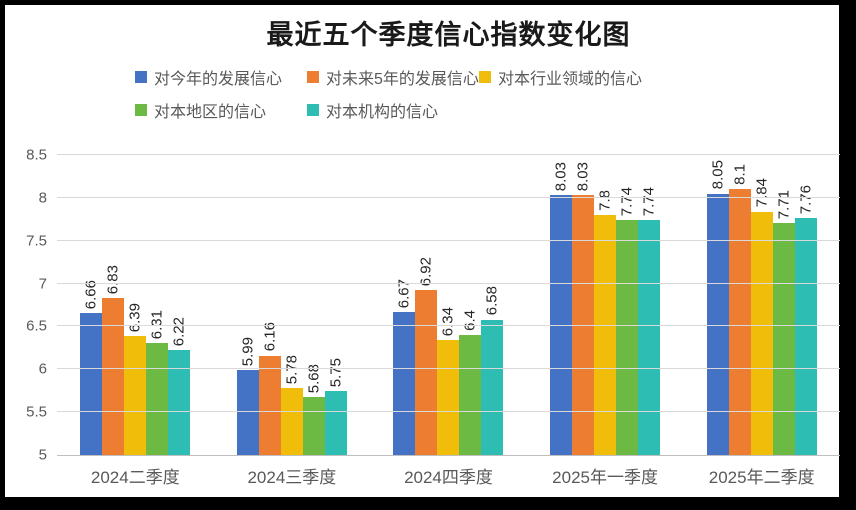 This screenshot has height=510, width=856. I want to click on bar-value-label: 6.34, so click(448, 321).